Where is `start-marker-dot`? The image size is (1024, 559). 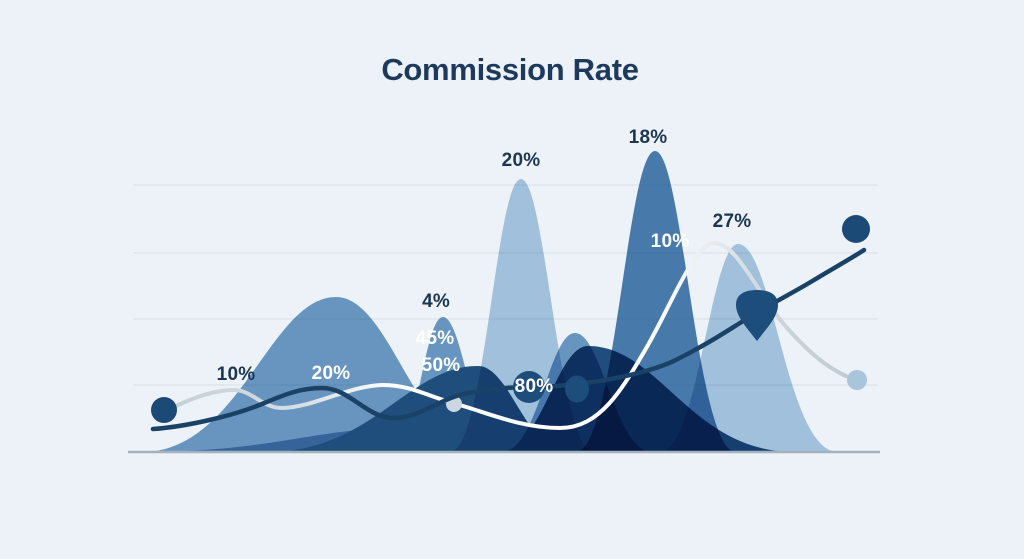 start-marker-dot is located at coordinates (164, 410).